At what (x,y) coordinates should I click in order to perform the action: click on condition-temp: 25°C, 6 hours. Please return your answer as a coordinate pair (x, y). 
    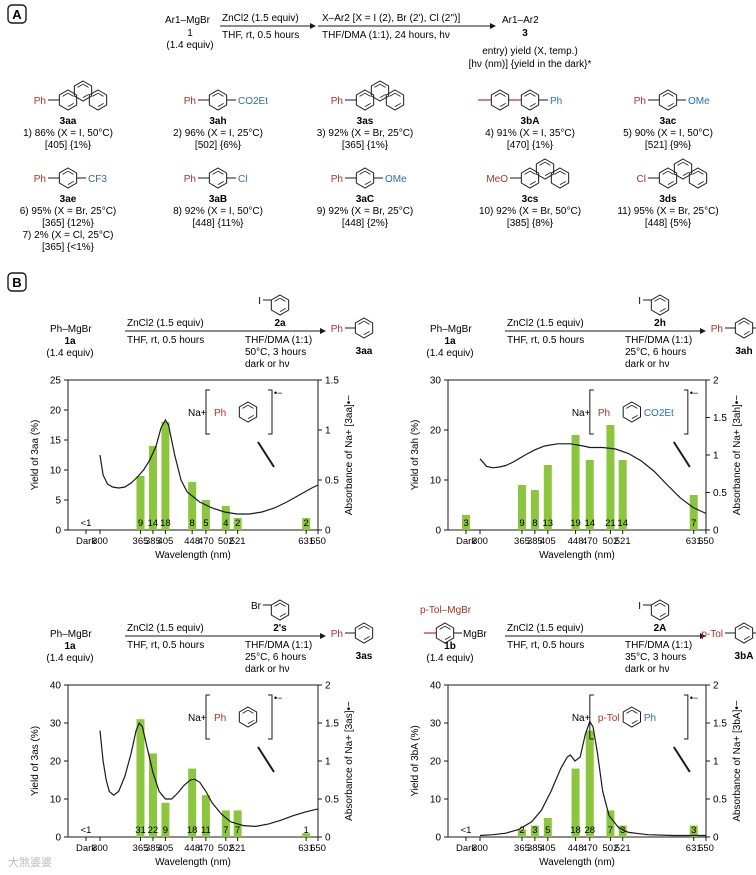
    Looking at the image, I should click on (655, 352).